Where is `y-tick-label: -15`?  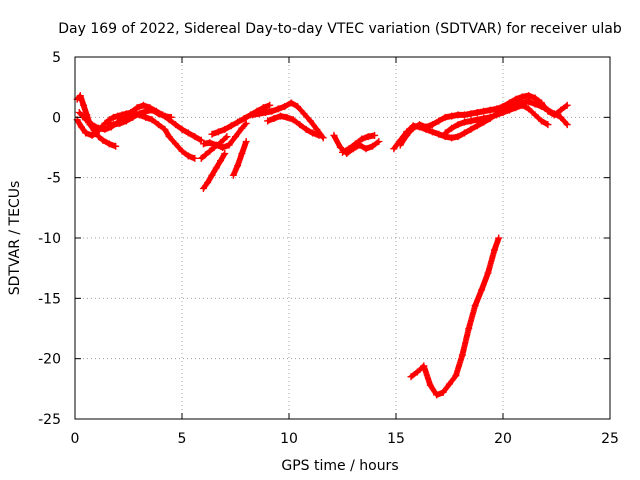 y-tick-label: -15 is located at coordinates (49, 299).